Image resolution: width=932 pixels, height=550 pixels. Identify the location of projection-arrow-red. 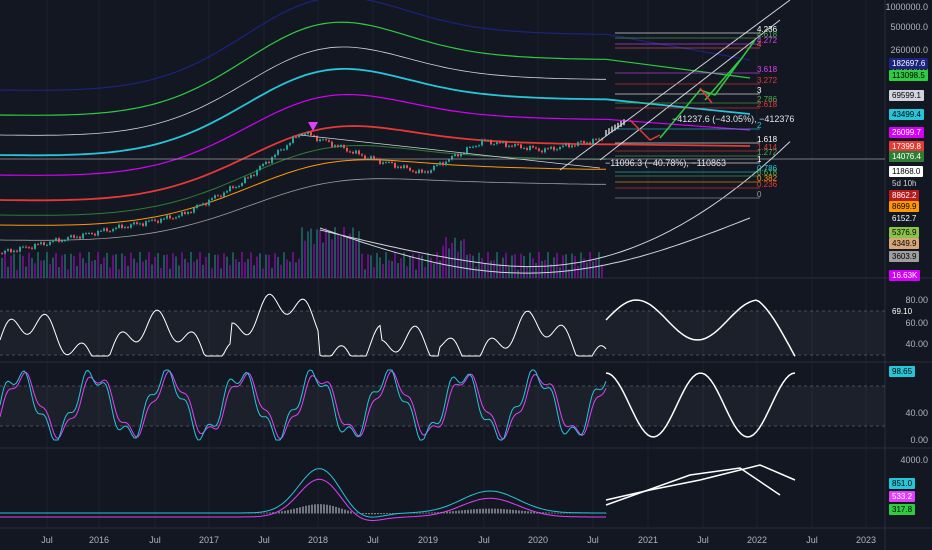
(645, 130).